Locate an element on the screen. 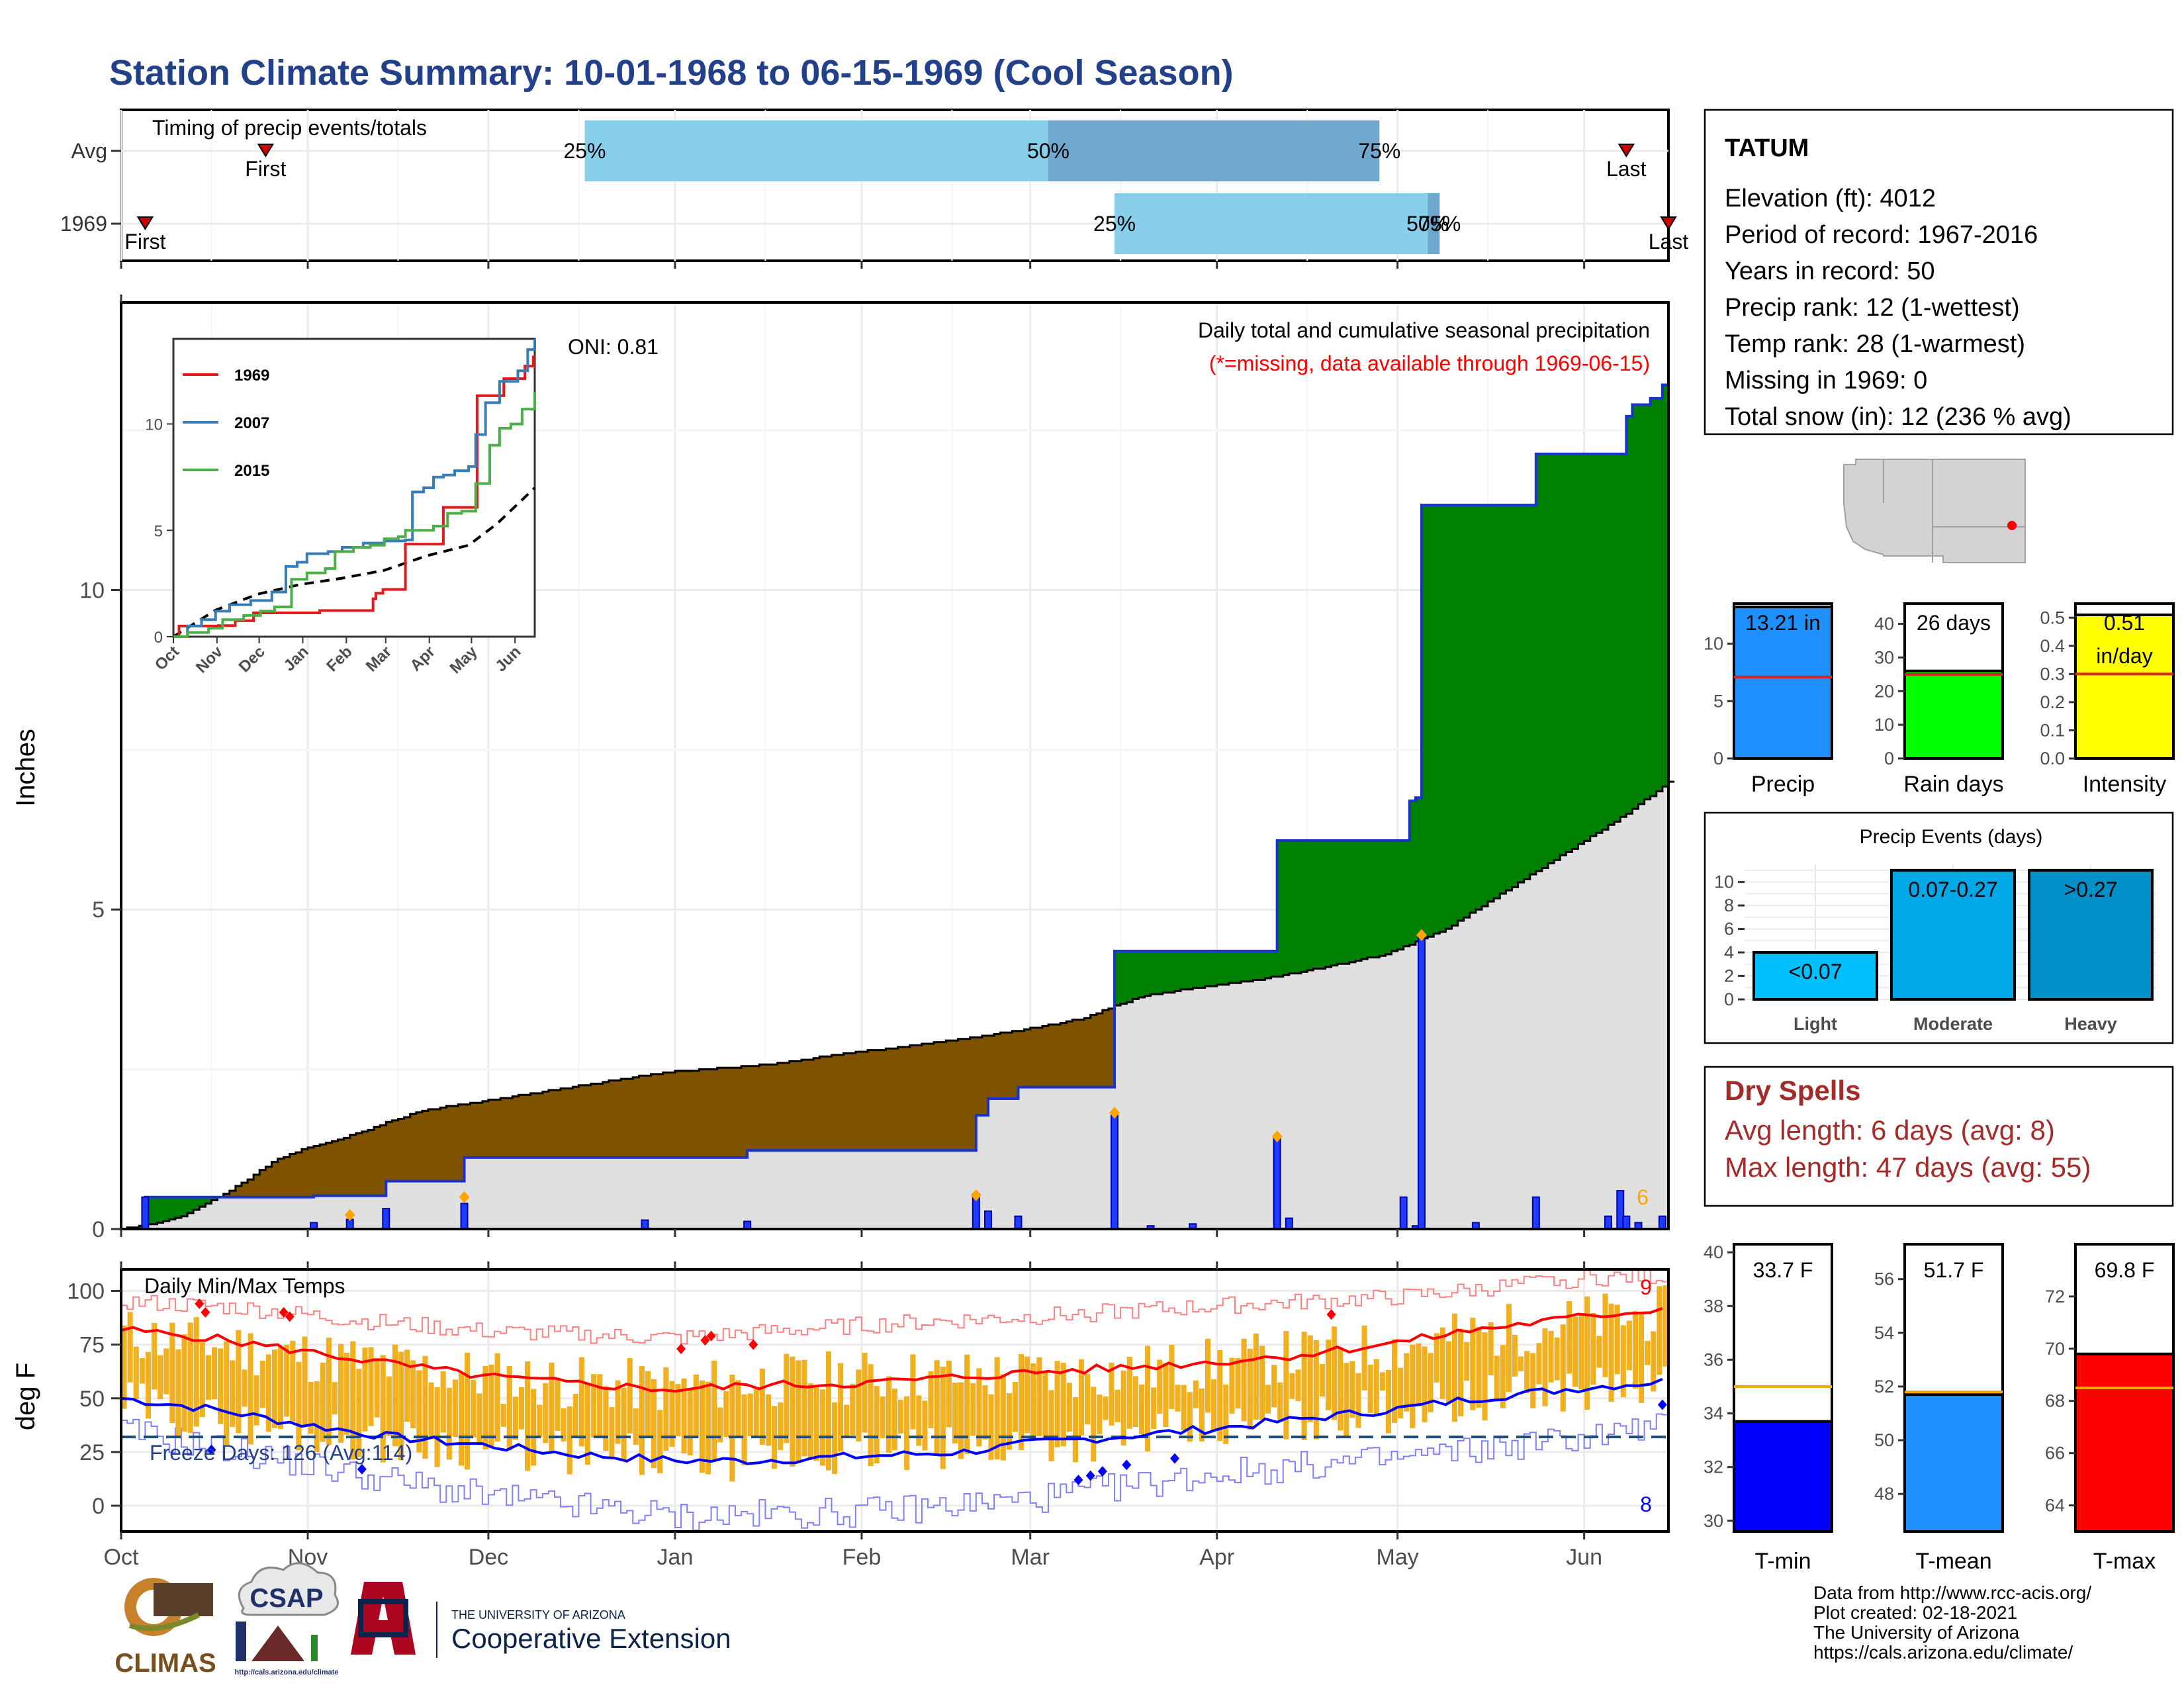 Image resolution: width=2184 pixels, height=1691 pixels. event-category-label: Heavy is located at coordinates (2090, 1024).